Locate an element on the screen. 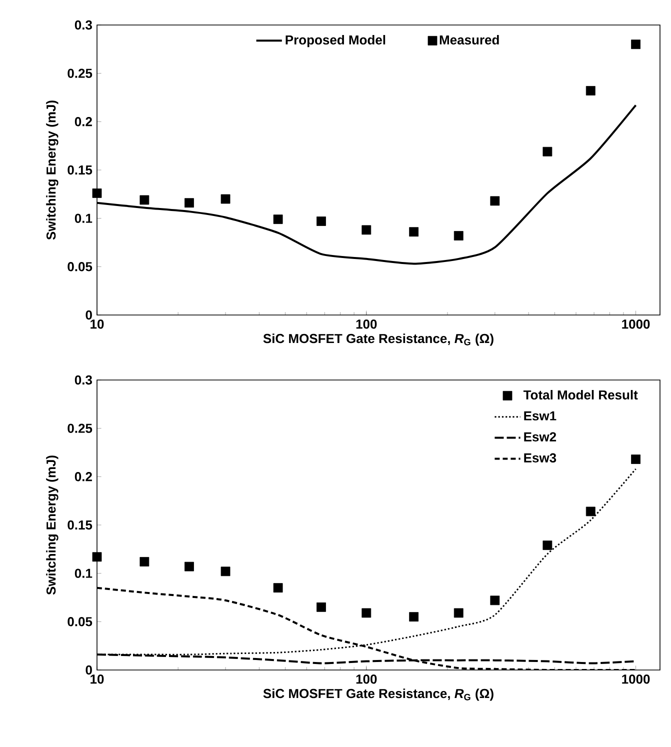 This screenshot has width=671, height=747. legend-label: Total Model Result is located at coordinates (580, 395).